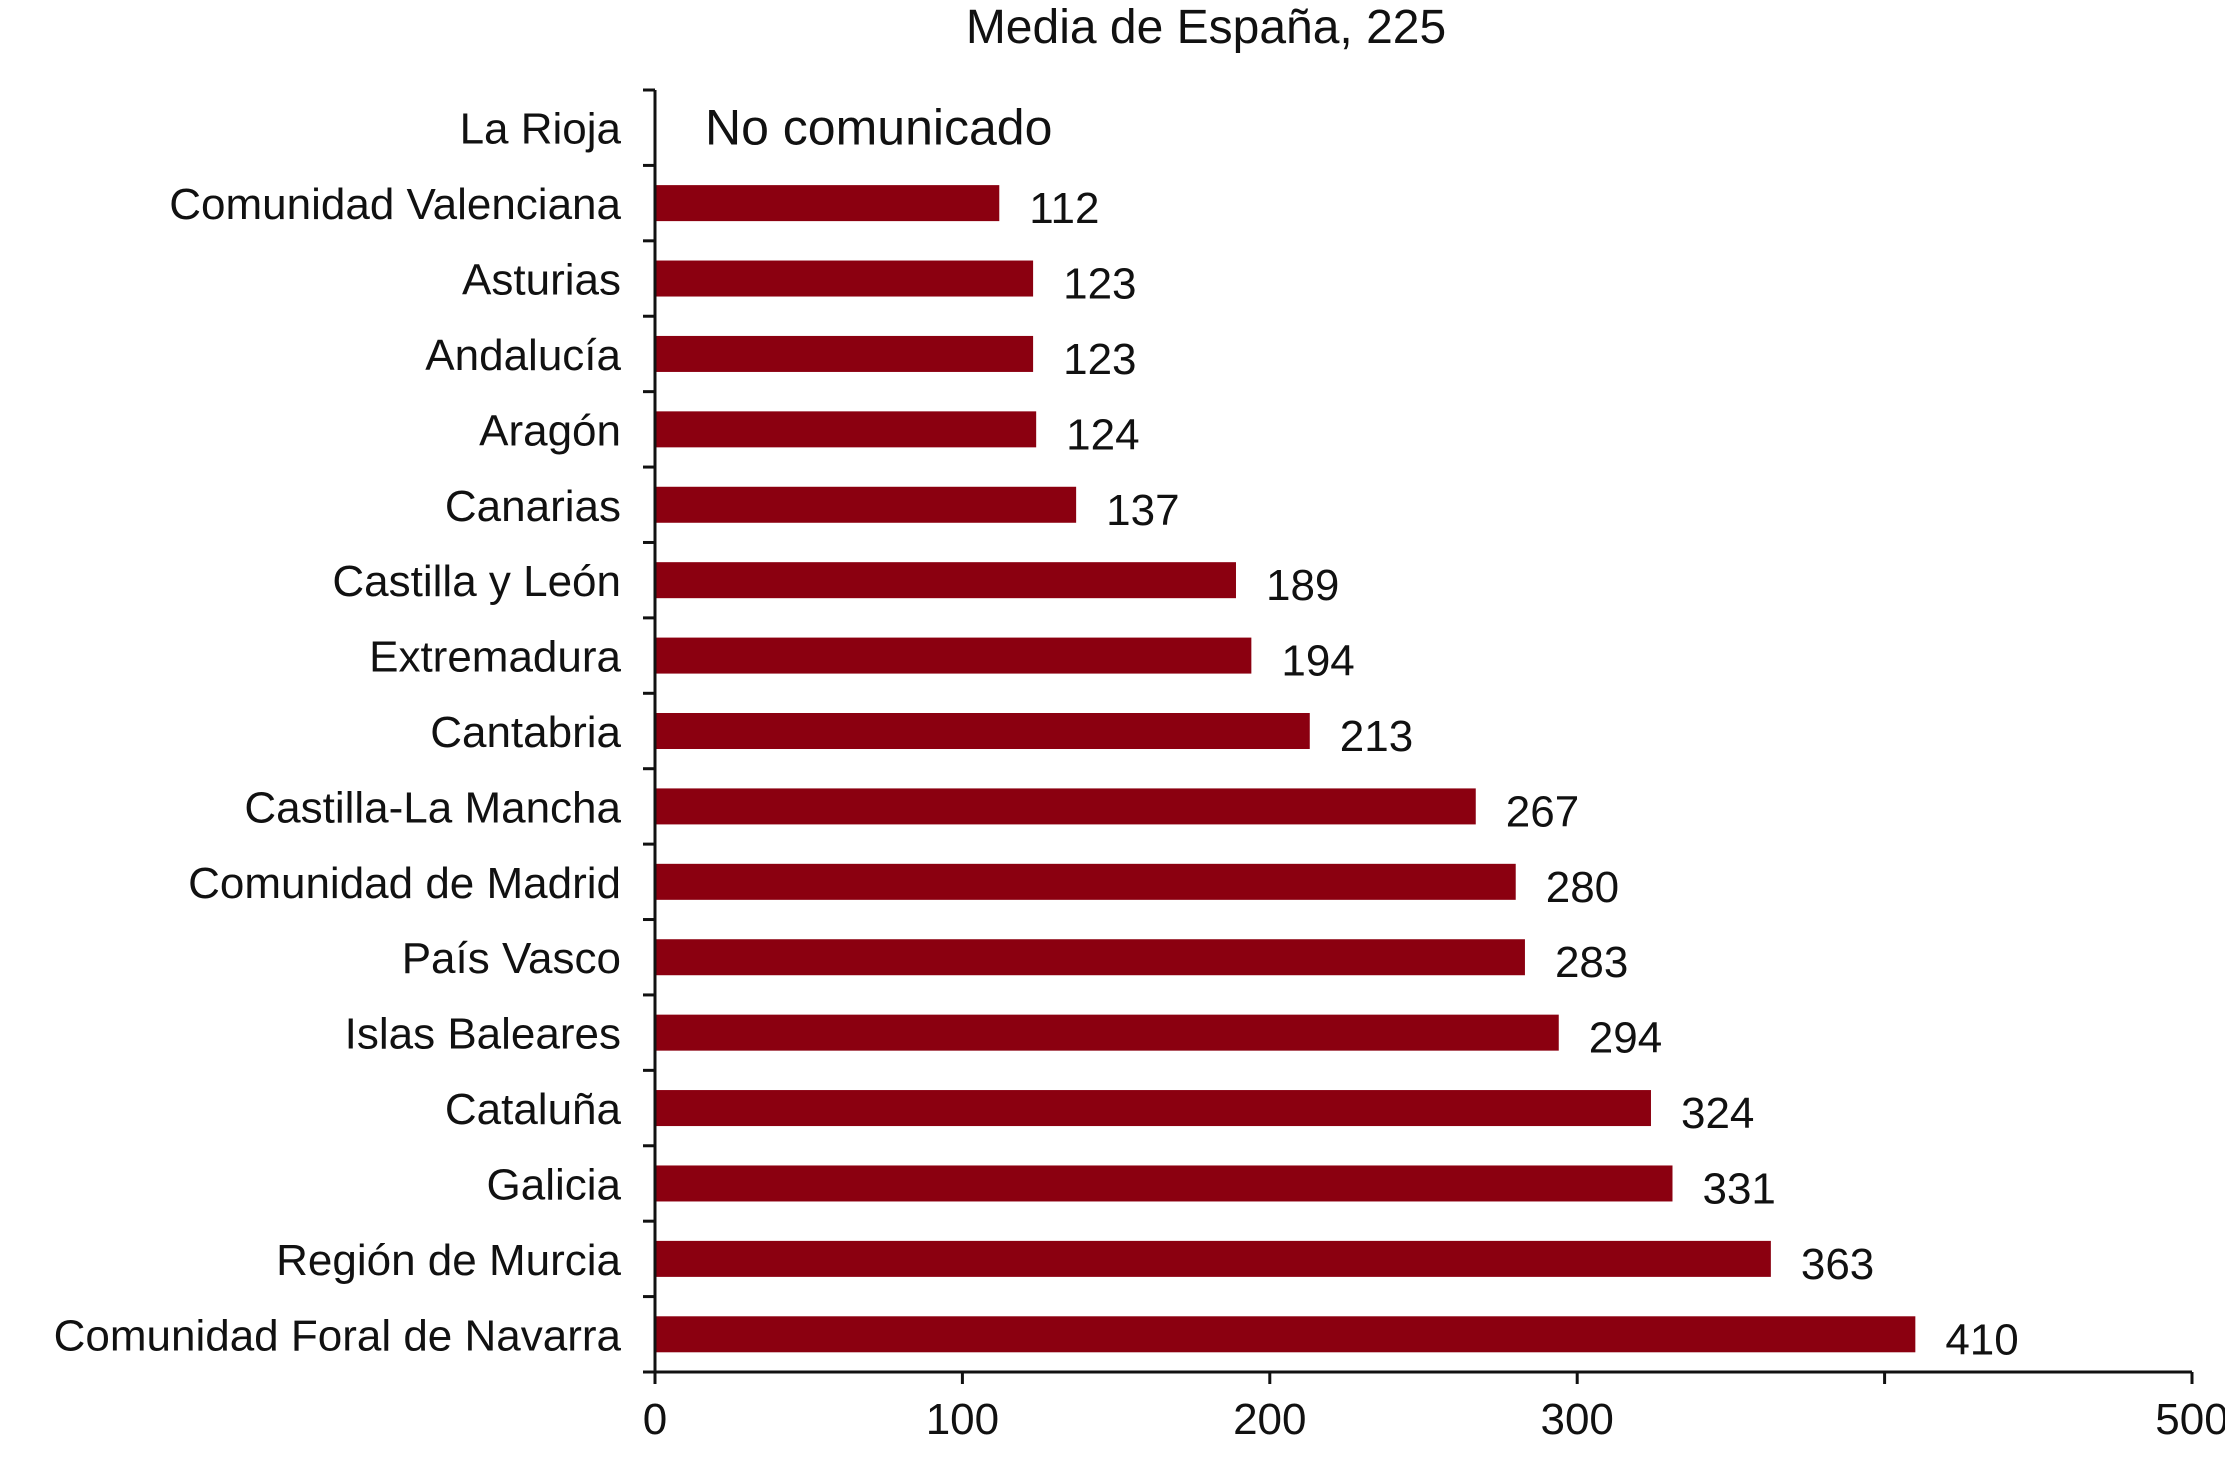 The image size is (2225, 1458). What do you see at coordinates (1317, 661) in the screenshot?
I see `value-label: 194` at bounding box center [1317, 661].